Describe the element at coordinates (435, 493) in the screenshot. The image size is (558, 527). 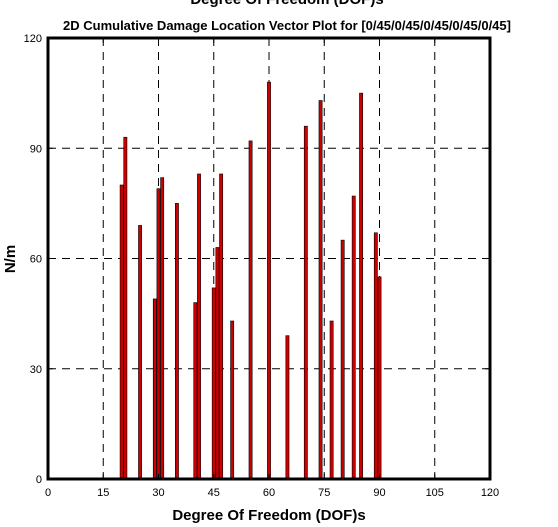
I see `x-tick-label: 105` at that location.